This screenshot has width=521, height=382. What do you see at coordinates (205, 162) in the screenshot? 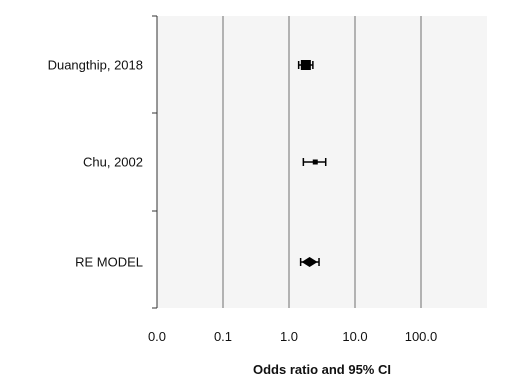
I see `study-row: Chu, 2002` at bounding box center [205, 162].